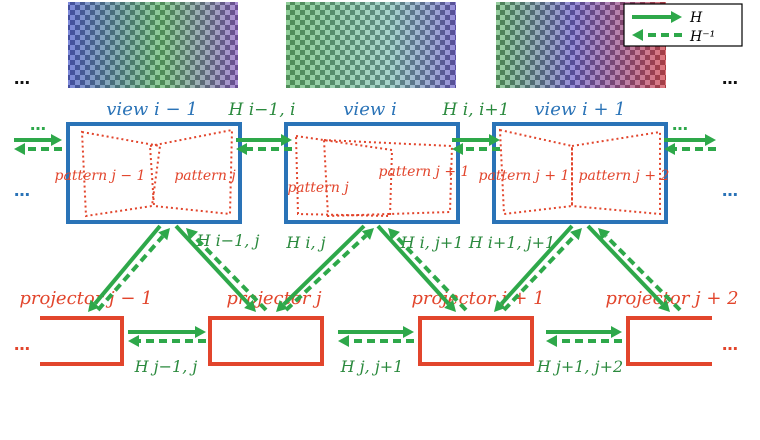 This screenshot has height=440, width=760. I want to click on arrow-view1-view2-inverse, so click(264, 149).